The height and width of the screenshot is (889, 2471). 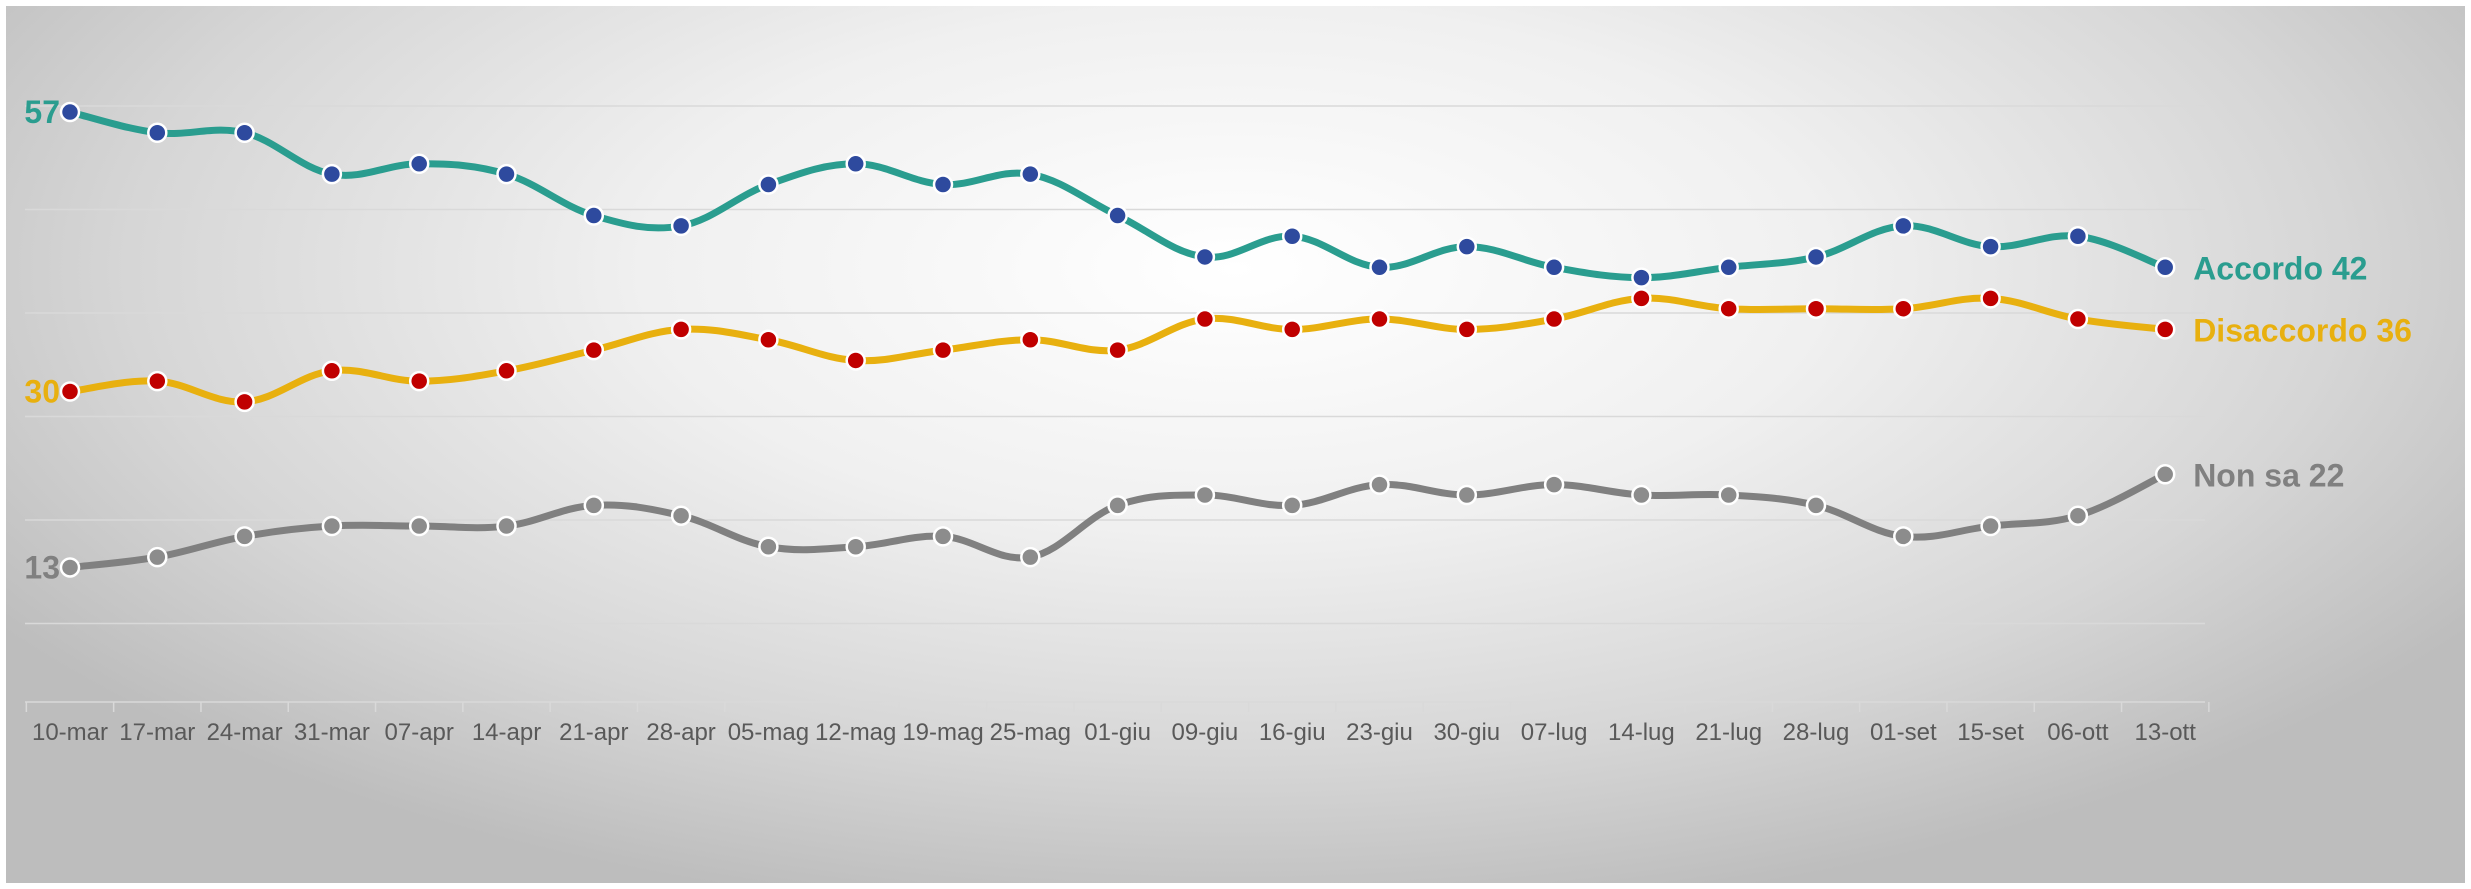 I want to click on x-tick-label: 21-lug, so click(x=1728, y=732).